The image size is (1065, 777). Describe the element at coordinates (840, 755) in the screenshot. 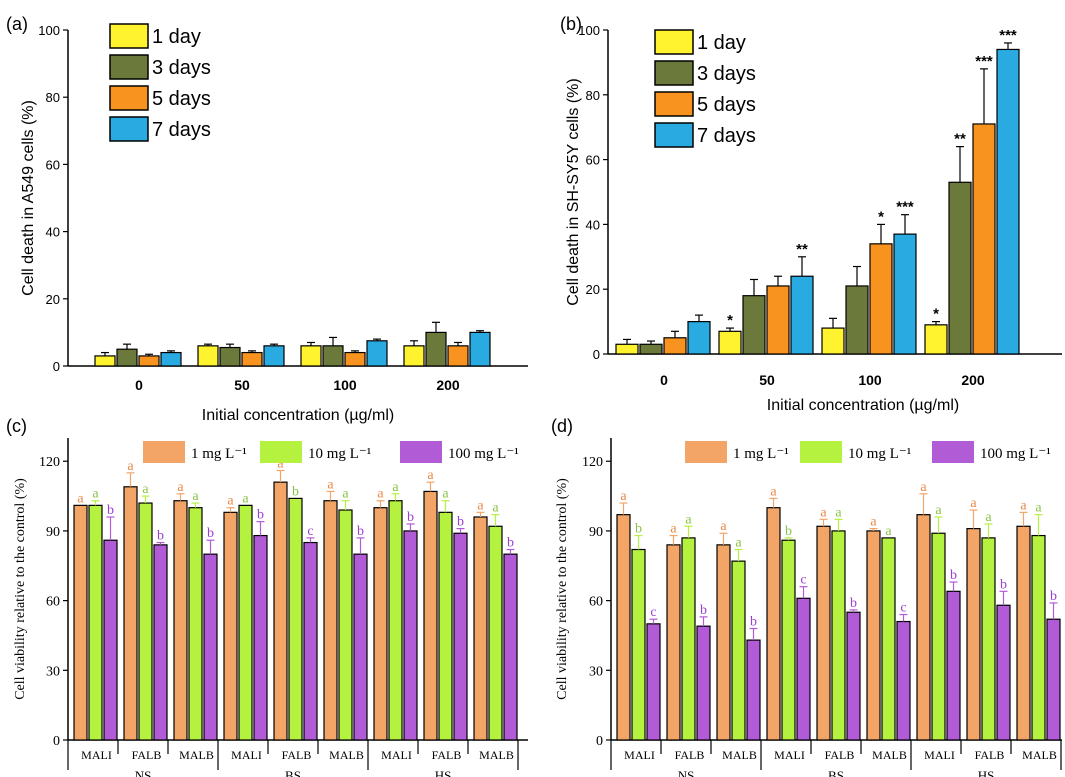

I see `x-tick-label: FALB` at that location.